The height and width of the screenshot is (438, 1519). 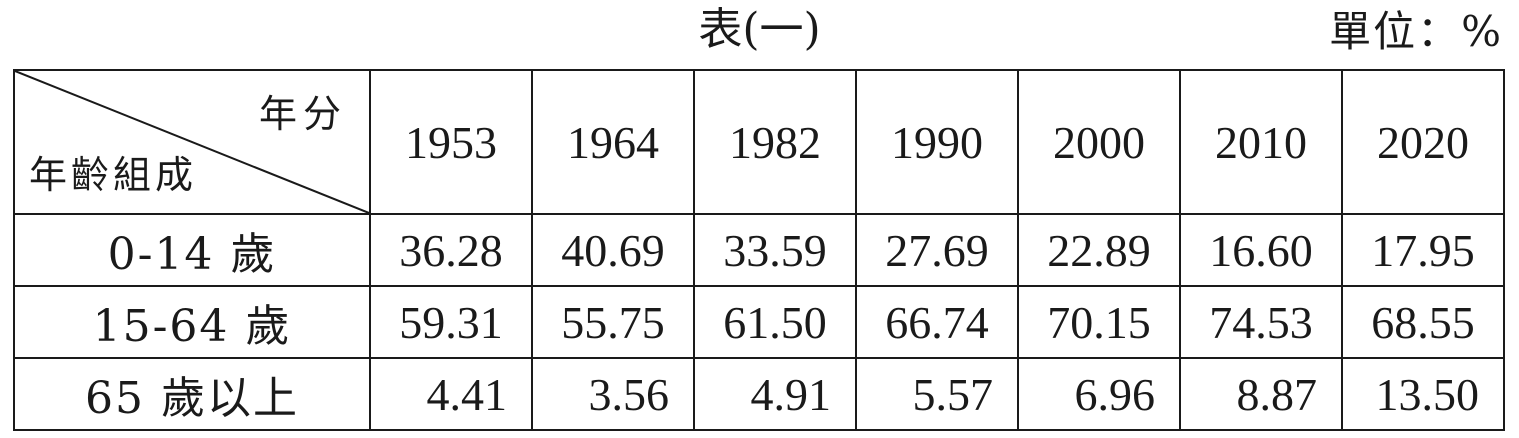 What do you see at coordinates (775, 322) in the screenshot?
I see `table-cell: 61.50` at bounding box center [775, 322].